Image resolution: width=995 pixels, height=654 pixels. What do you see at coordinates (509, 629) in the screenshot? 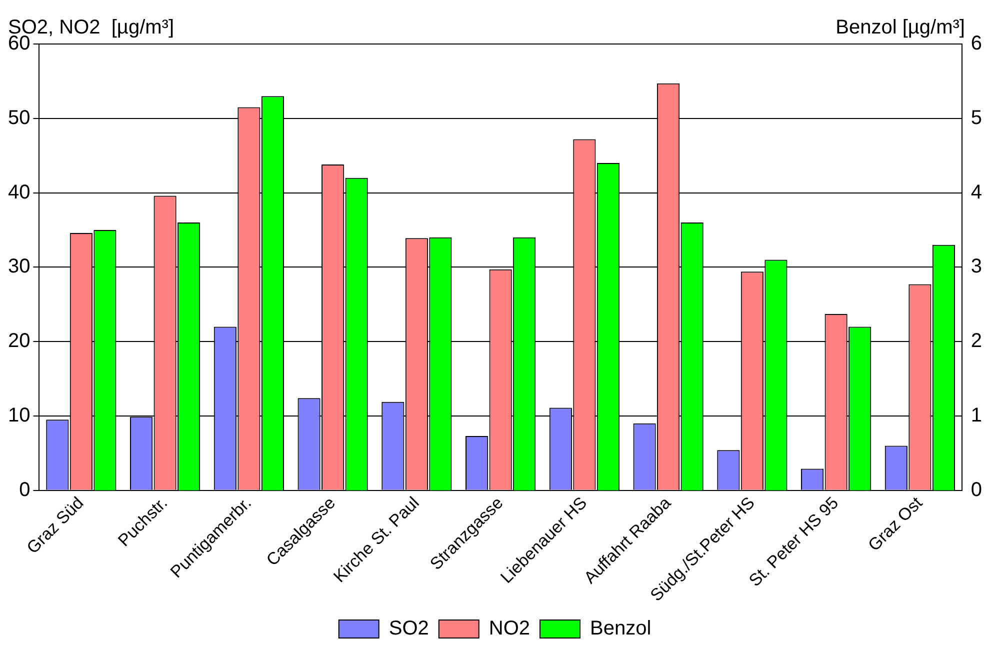
I see `legend-label: NO2` at bounding box center [509, 629].